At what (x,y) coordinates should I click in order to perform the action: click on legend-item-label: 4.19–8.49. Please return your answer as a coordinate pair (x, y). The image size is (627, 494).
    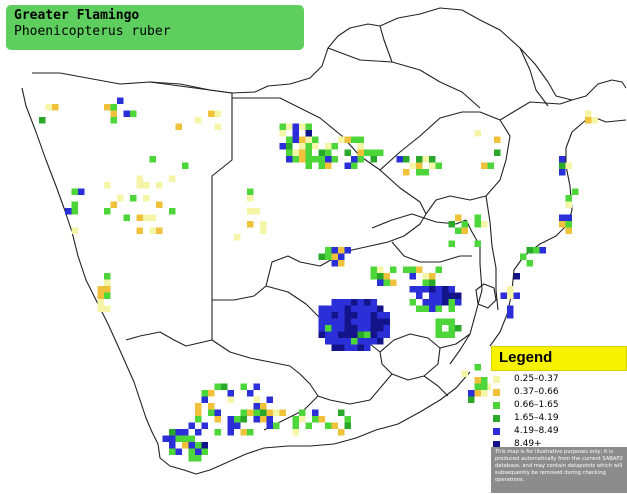
    Looking at the image, I should click on (536, 431).